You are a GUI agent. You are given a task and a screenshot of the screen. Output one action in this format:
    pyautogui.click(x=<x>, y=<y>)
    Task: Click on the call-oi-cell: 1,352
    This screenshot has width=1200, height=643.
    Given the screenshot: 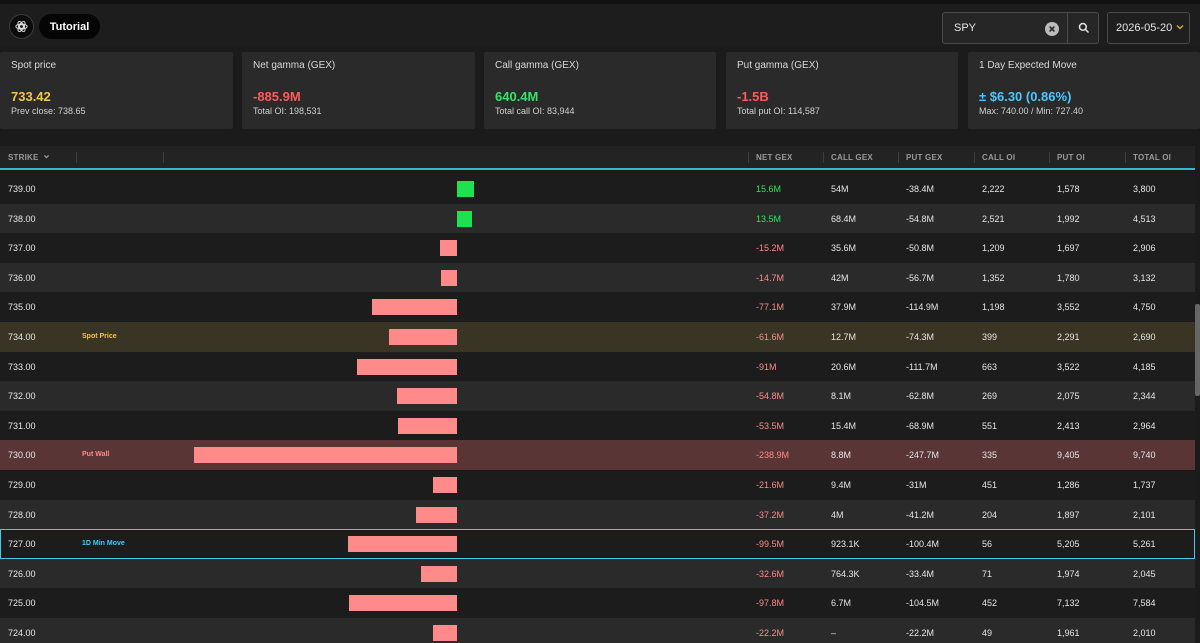 What is the action you would take?
    pyautogui.click(x=993, y=277)
    